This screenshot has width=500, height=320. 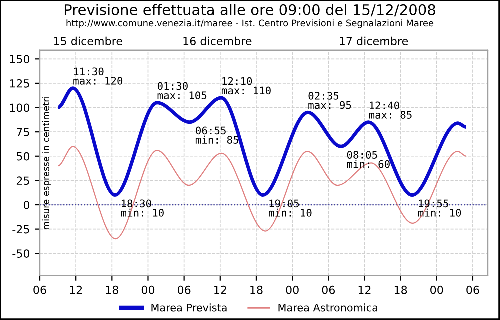 I want to click on annotation: 19:55 min: 10, so click(x=440, y=208).